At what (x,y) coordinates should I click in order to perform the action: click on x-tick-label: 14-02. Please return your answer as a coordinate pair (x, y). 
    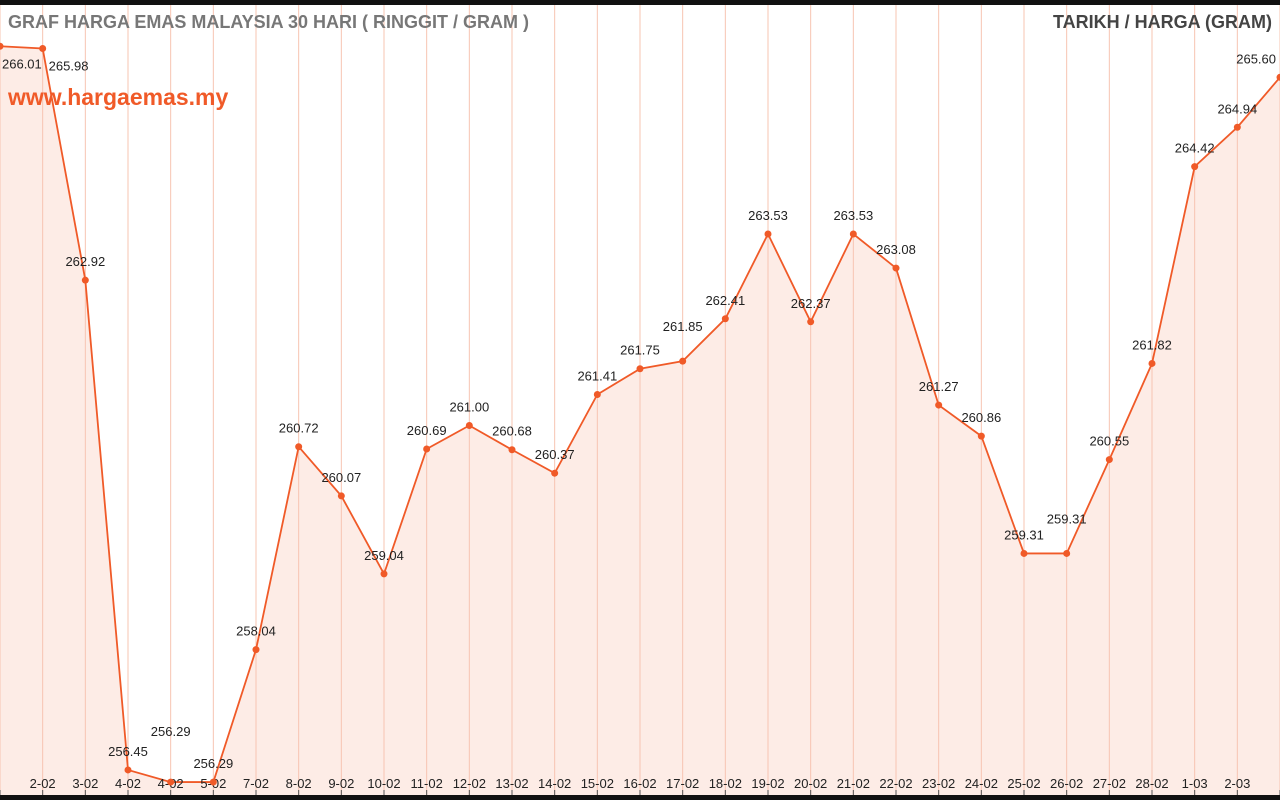
    Looking at the image, I should click on (554, 783).